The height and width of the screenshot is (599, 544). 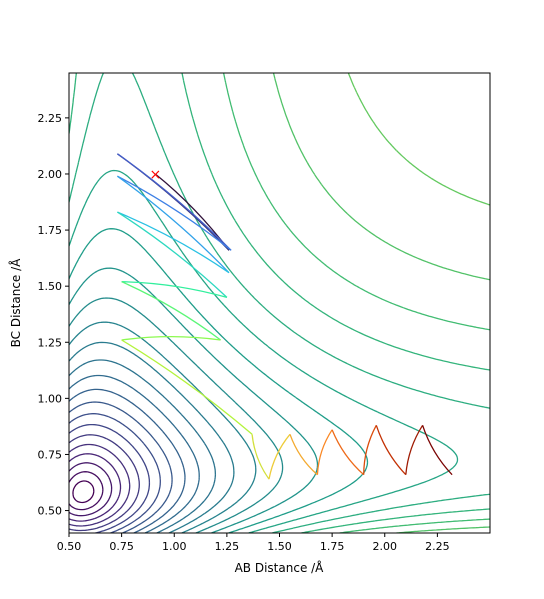 What do you see at coordinates (279, 546) in the screenshot?
I see `x-tick-label: 1.50` at bounding box center [279, 546].